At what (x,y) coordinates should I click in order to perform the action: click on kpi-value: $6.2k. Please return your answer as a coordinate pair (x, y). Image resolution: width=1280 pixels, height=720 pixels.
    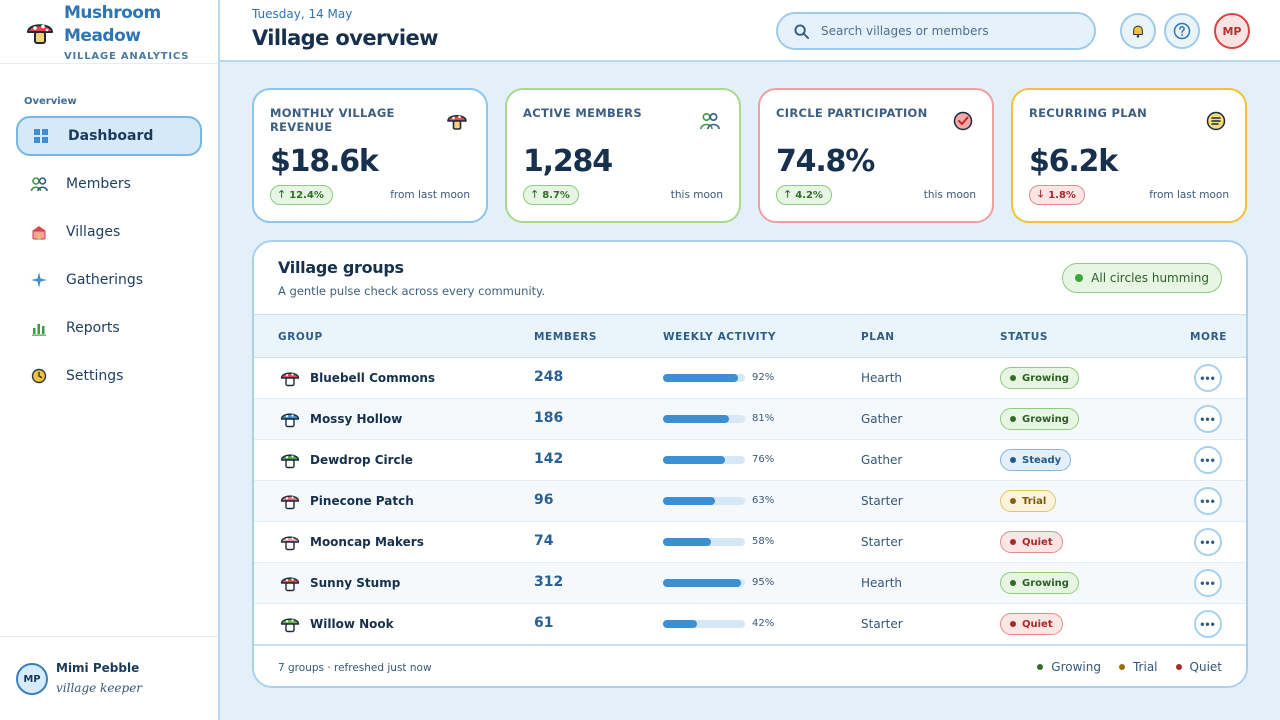
    Looking at the image, I should click on (1073, 161).